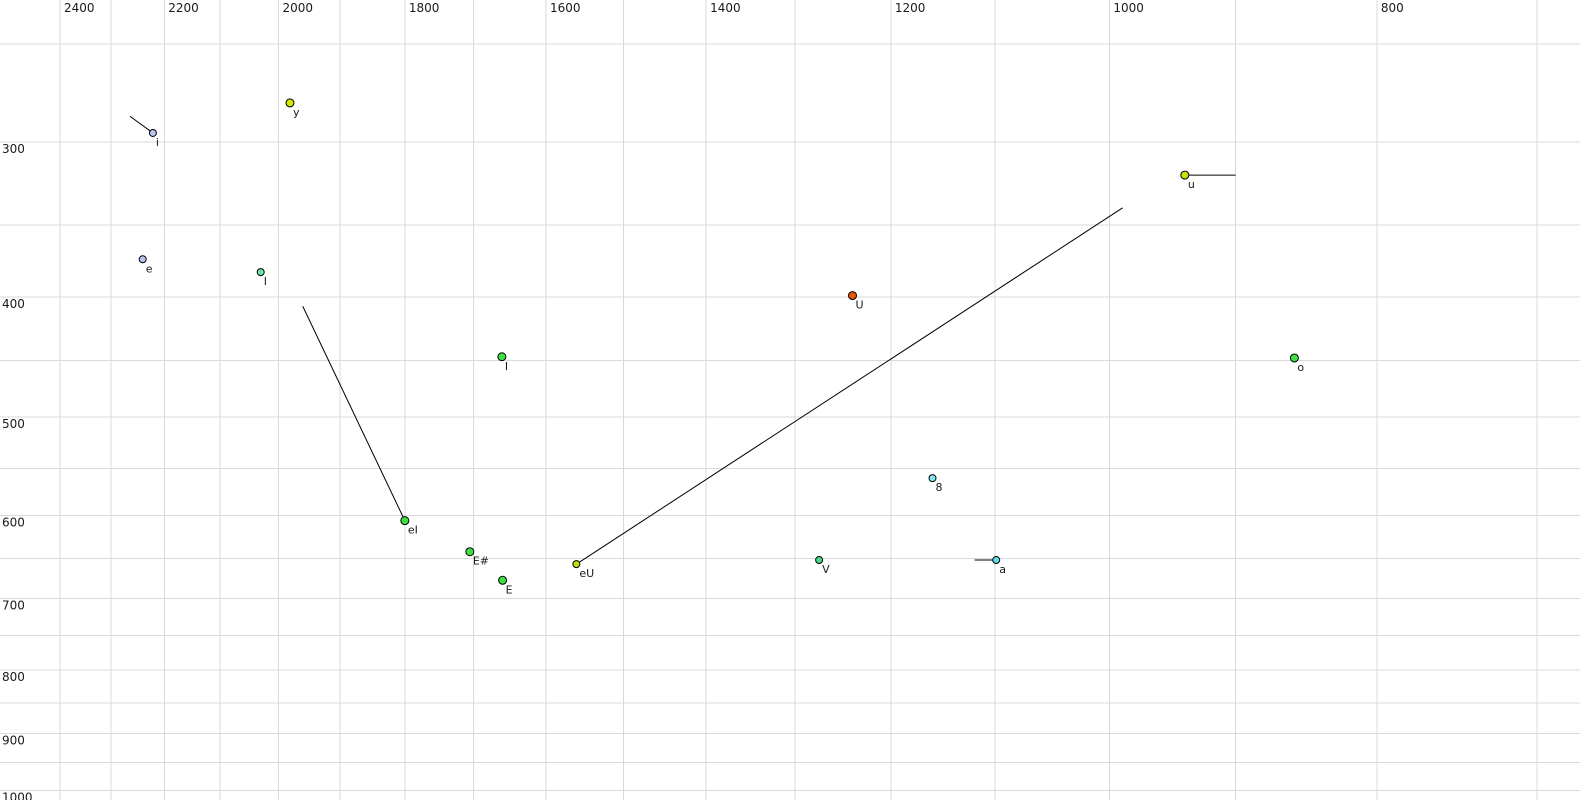  What do you see at coordinates (853, 296) in the screenshot?
I see `vowel-point-U` at bounding box center [853, 296].